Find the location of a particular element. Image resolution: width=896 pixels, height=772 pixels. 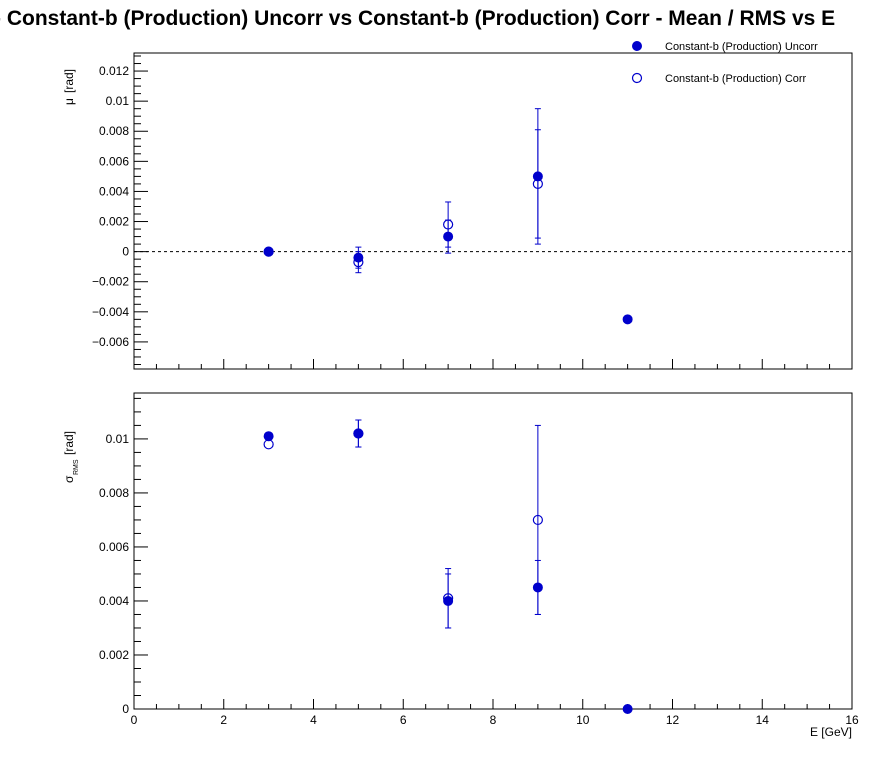

mean-y-tick-label: 0.006 is located at coordinates (114, 161).